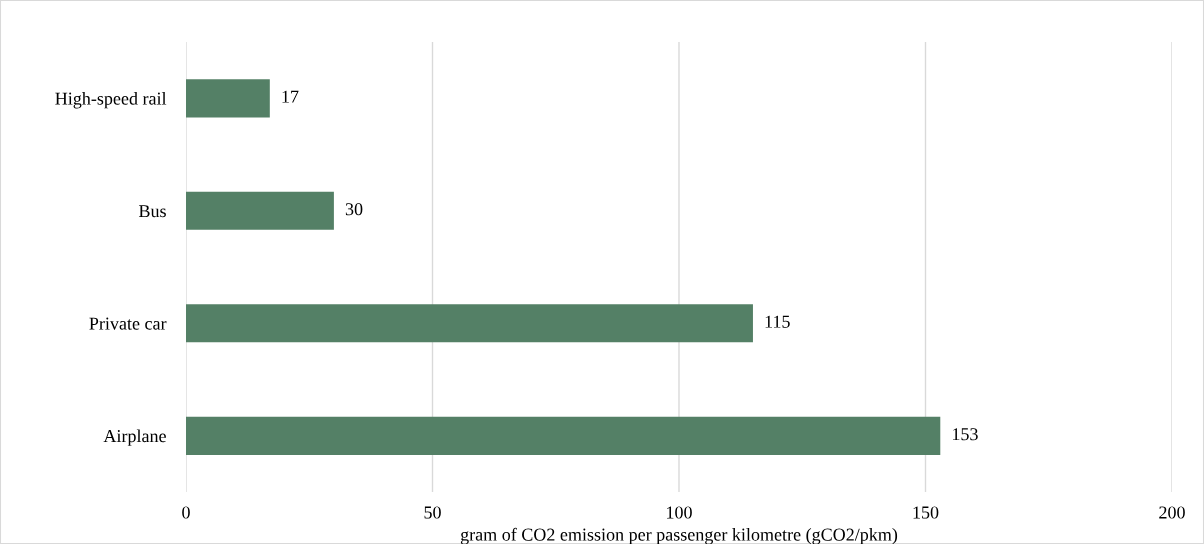  What do you see at coordinates (128, 323) in the screenshot?
I see `y-tick-label: Private car` at bounding box center [128, 323].